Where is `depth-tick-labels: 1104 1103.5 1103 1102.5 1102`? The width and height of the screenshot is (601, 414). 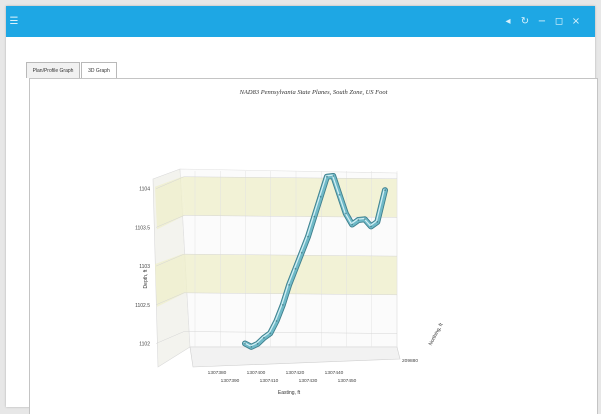
depth-tick-labels: 1104 1103.5 1103 1102.5 1102 is located at coordinates (142, 267).